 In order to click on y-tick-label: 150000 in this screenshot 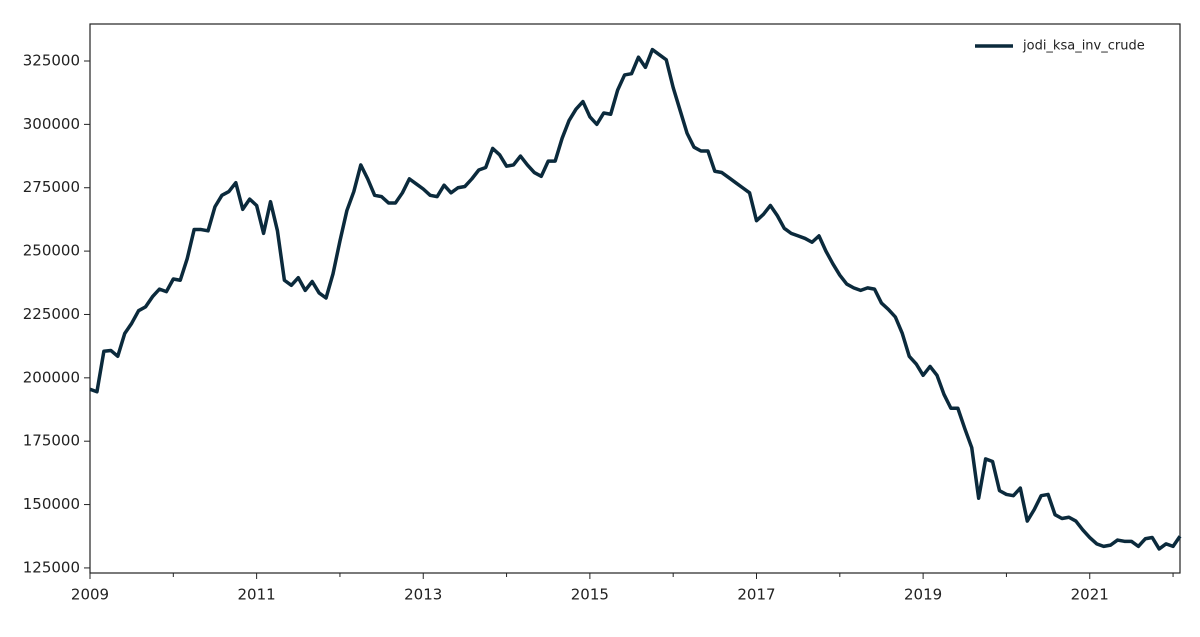, I will do `click(51, 504)`.